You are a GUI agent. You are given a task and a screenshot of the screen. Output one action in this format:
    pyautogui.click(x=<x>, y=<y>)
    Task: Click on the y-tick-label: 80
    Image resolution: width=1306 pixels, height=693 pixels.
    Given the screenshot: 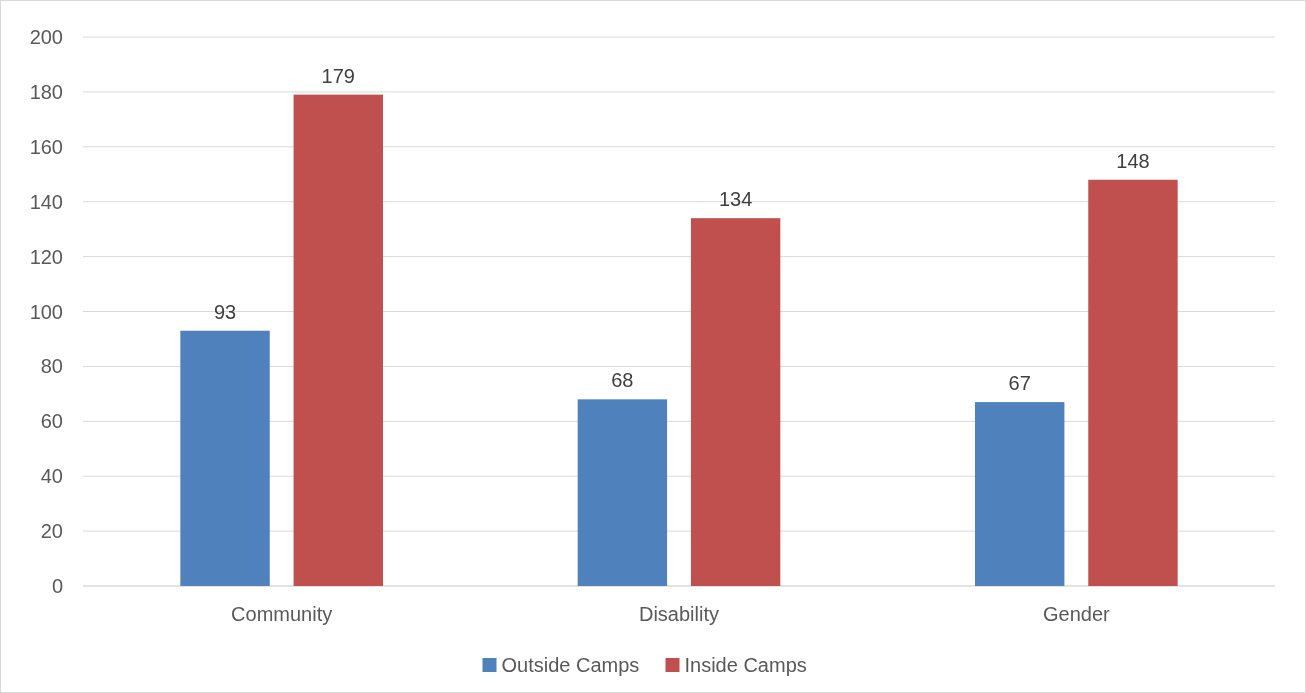 What is the action you would take?
    pyautogui.click(x=51, y=366)
    